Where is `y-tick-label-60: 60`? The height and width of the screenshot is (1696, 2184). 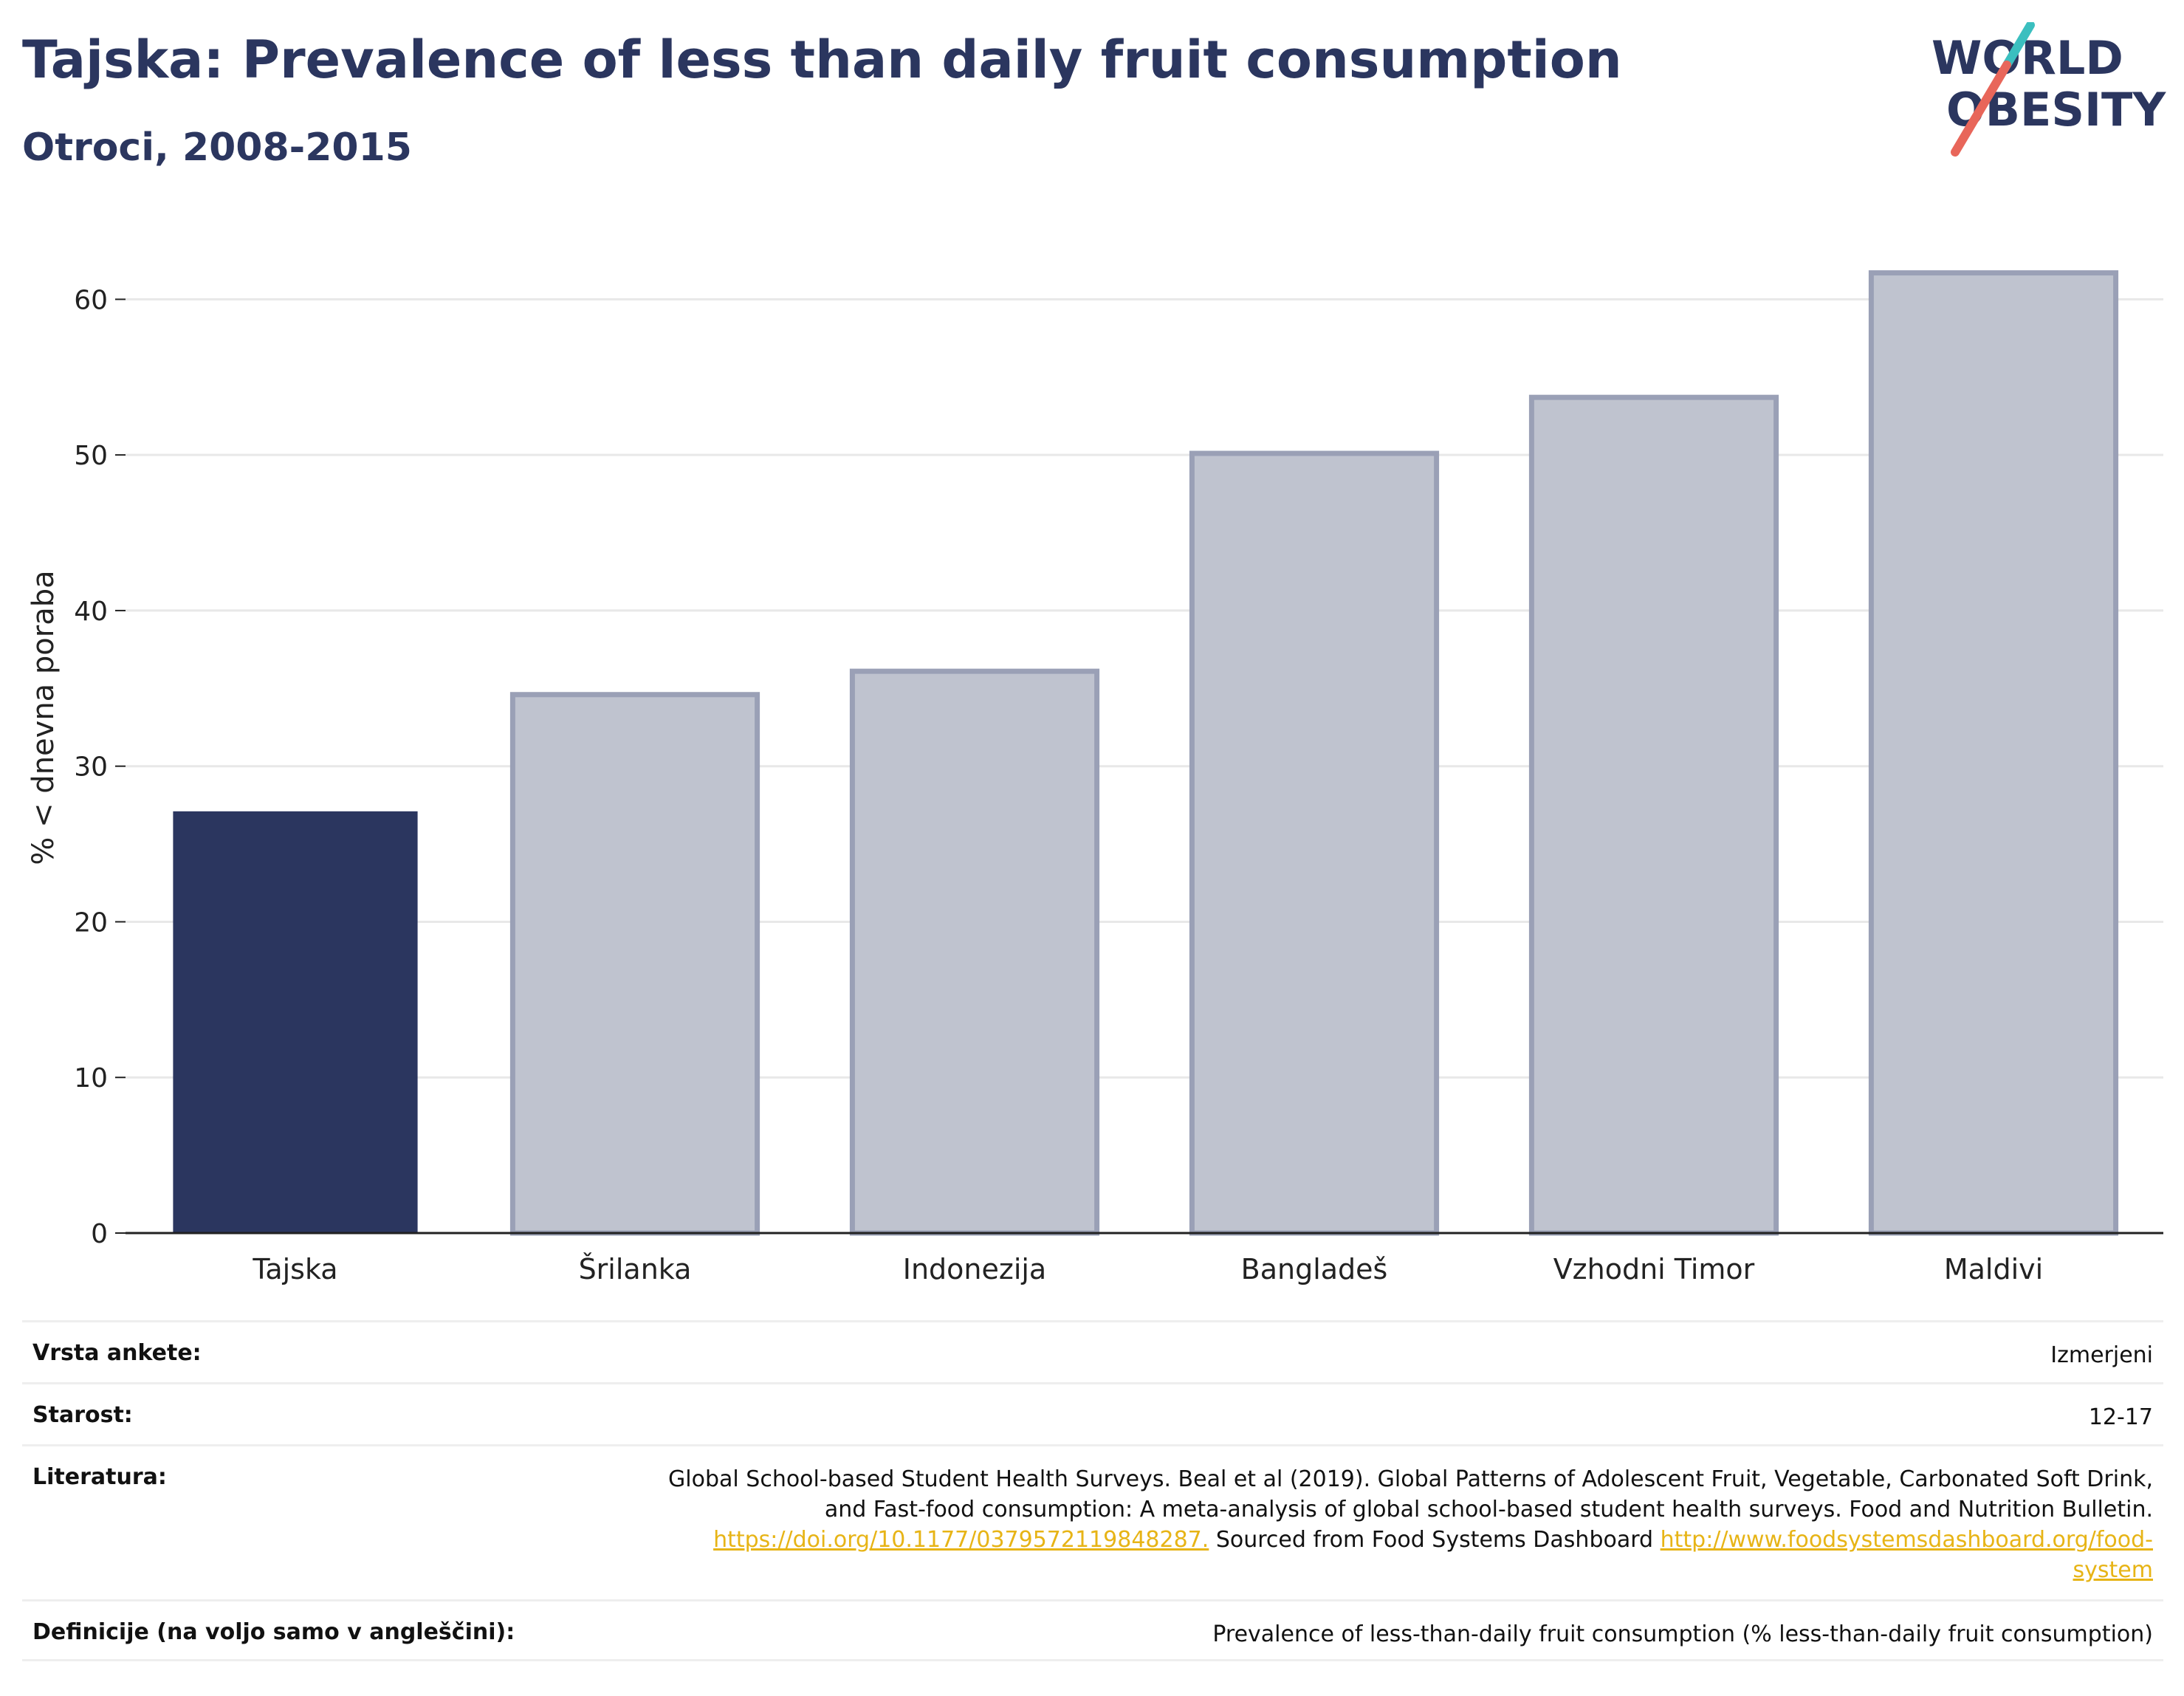
y-tick-label-60: 60 is located at coordinates (91, 300).